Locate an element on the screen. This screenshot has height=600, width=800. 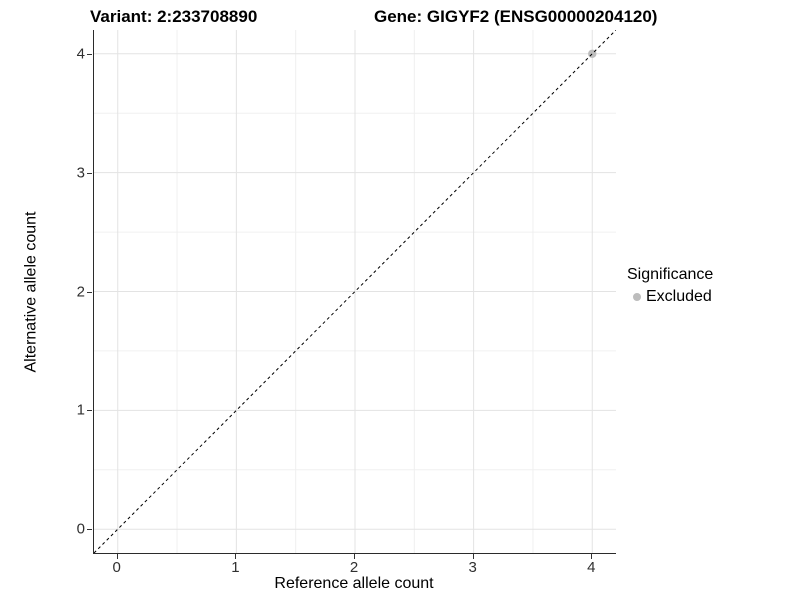
plot-title-variant: Variant: 2:233708890 is located at coordinates (174, 16).